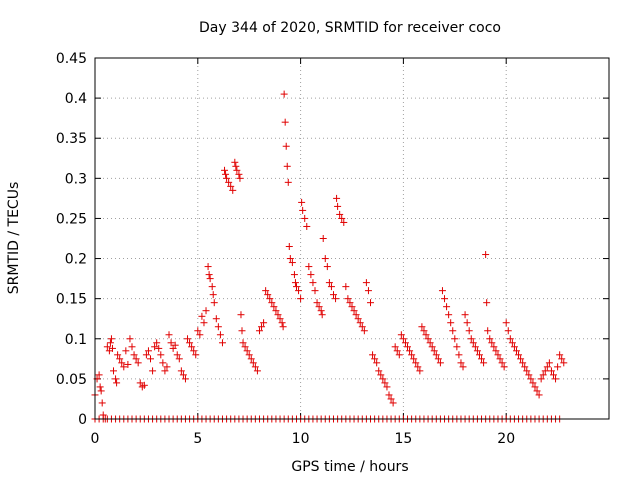  Describe the element at coordinates (82, 420) in the screenshot. I see `y-tick-label: 0` at that location.